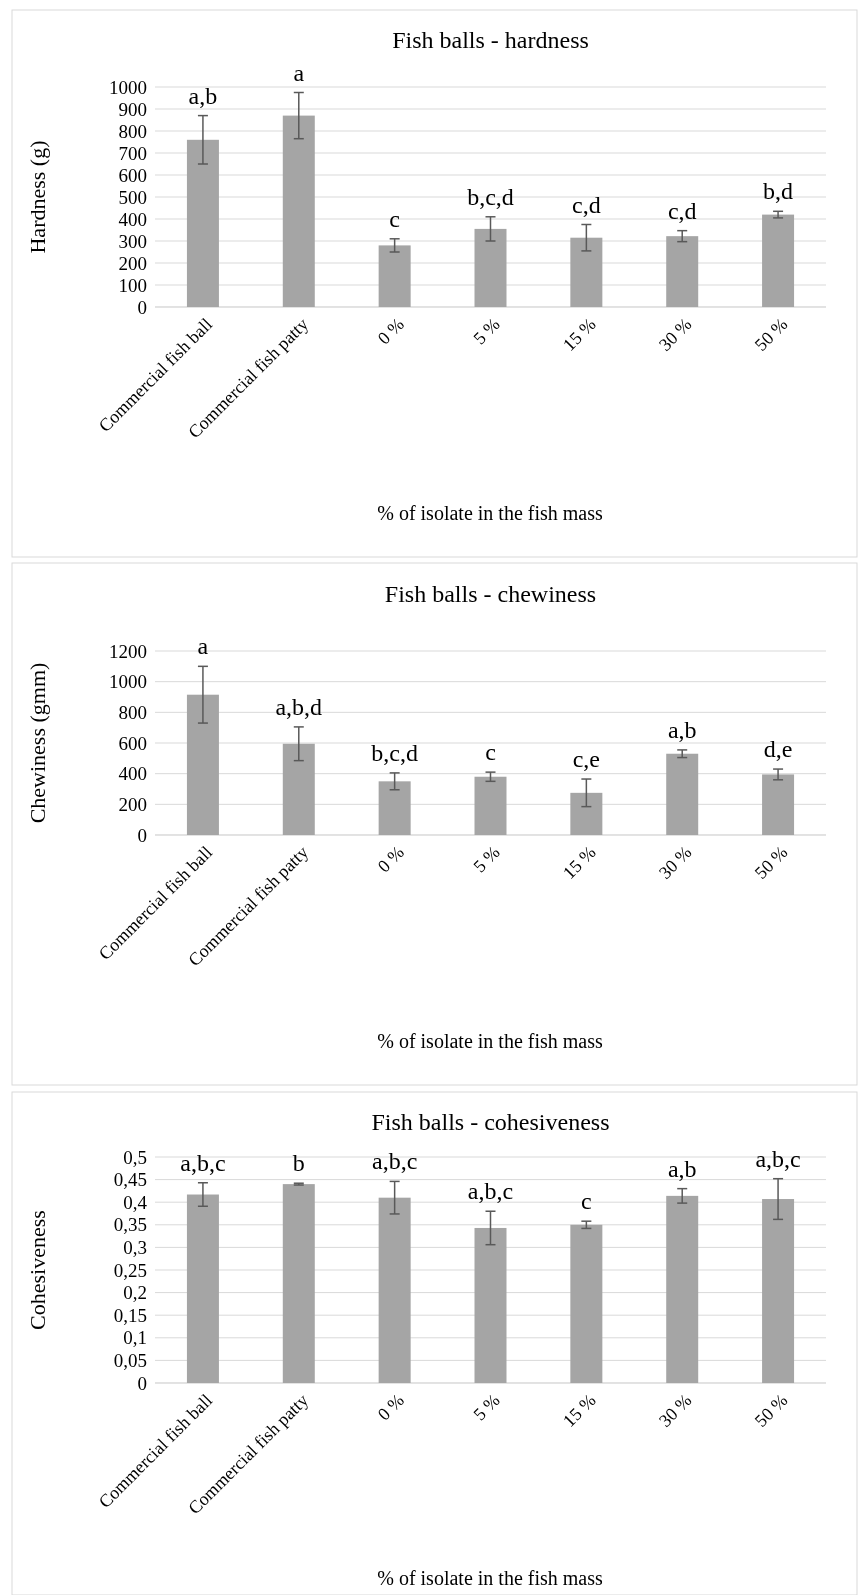 The width and height of the screenshot is (859, 1595). Describe the element at coordinates (490, 1122) in the screenshot. I see `chart-title: Fish balls - cohesiveness` at that location.